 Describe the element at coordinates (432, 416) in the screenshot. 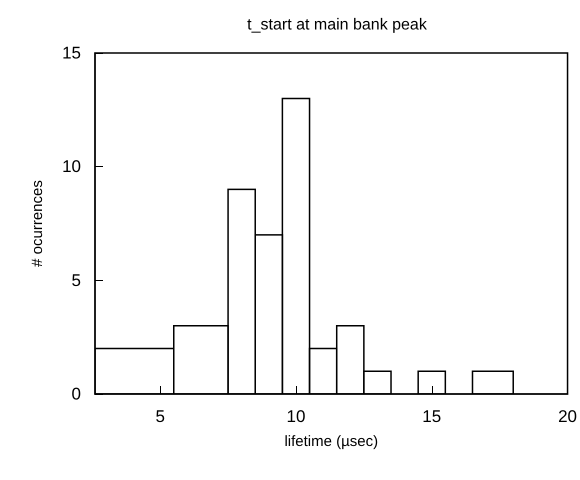

I see `x-tick-label: 15` at that location.